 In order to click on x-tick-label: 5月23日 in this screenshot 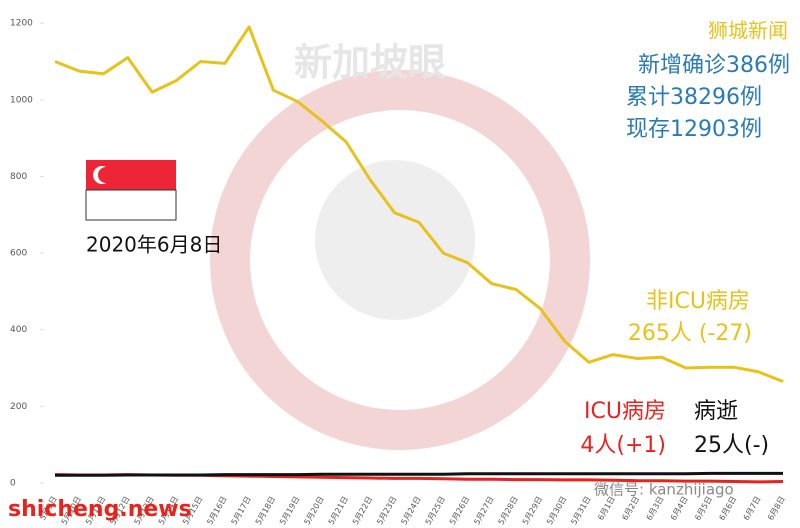, I will do `click(386, 511)`.